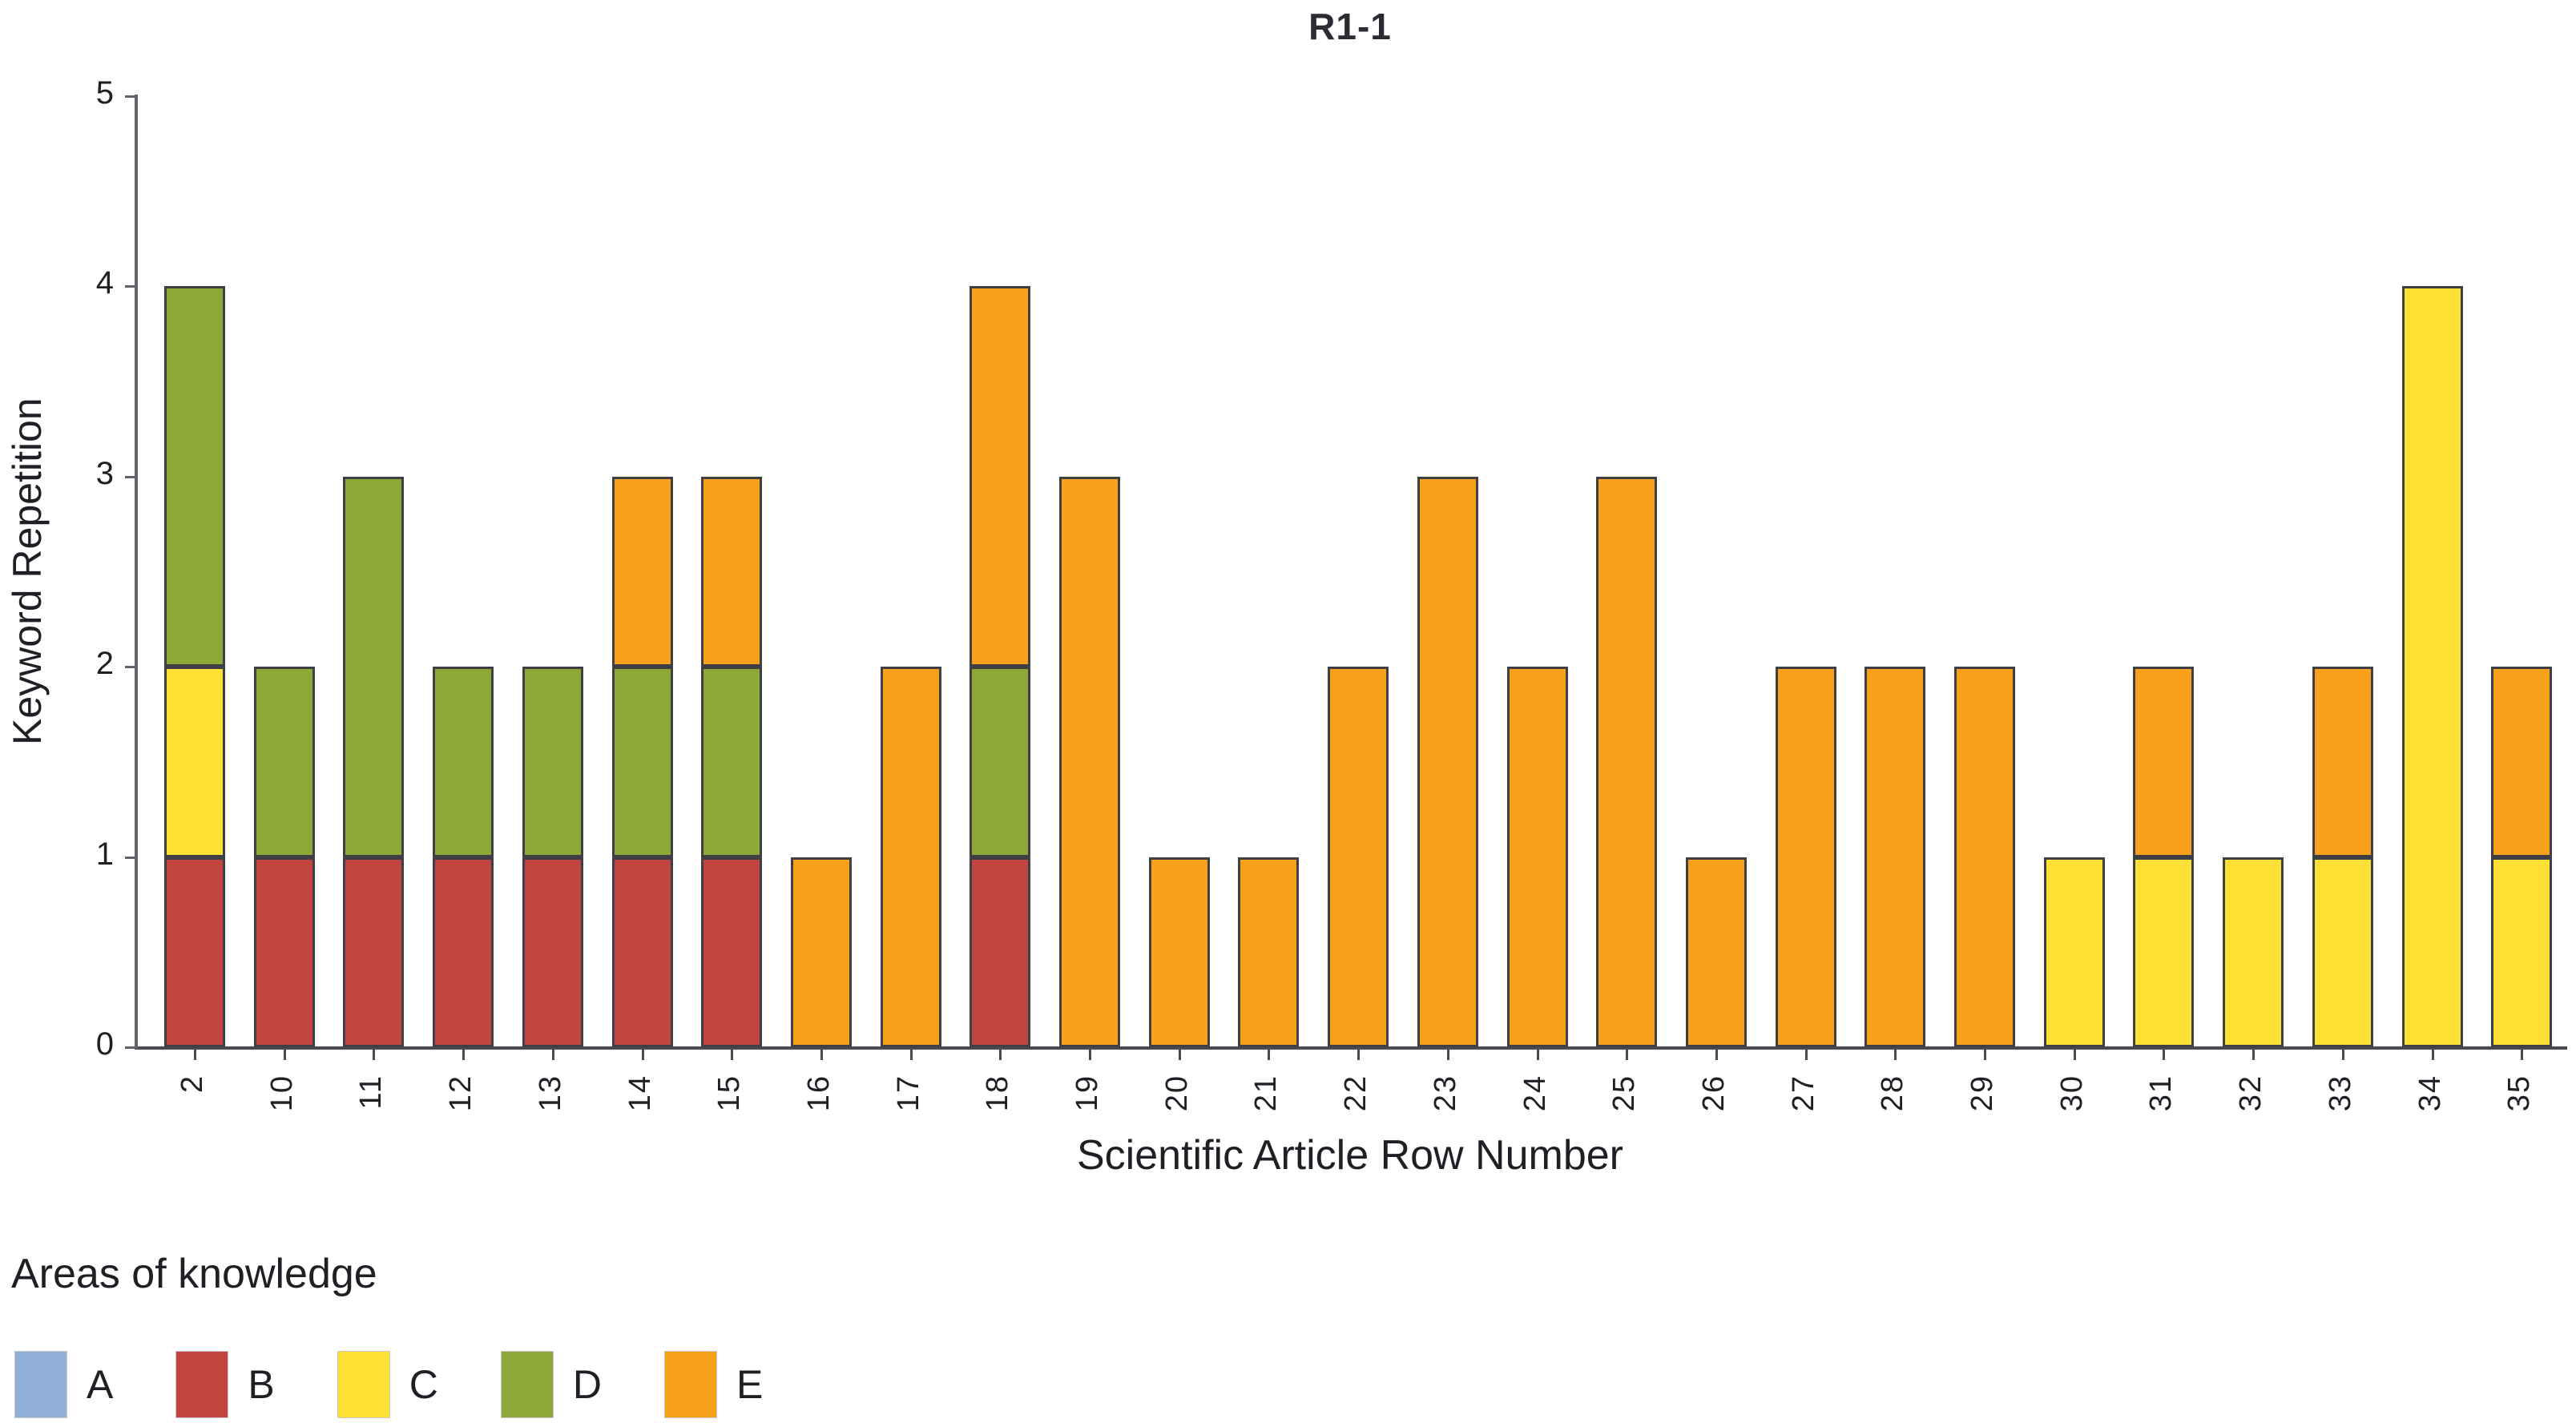 This screenshot has height=1427, width=2576. I want to click on chart-title: R1-1, so click(1350, 27).